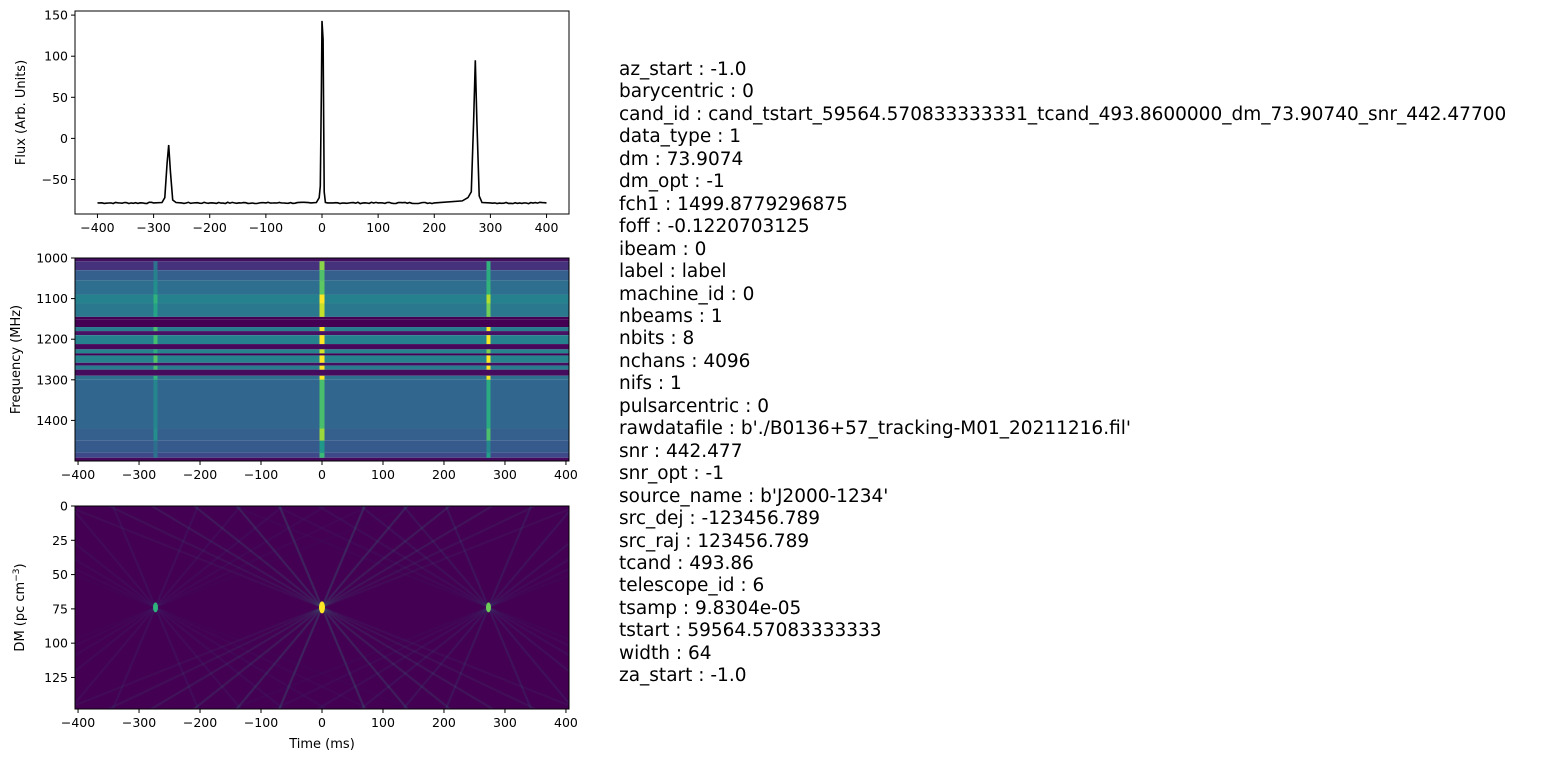 The width and height of the screenshot is (1560, 761). What do you see at coordinates (200, 474) in the screenshot?
I see `frequency-xtick-label: −200` at bounding box center [200, 474].